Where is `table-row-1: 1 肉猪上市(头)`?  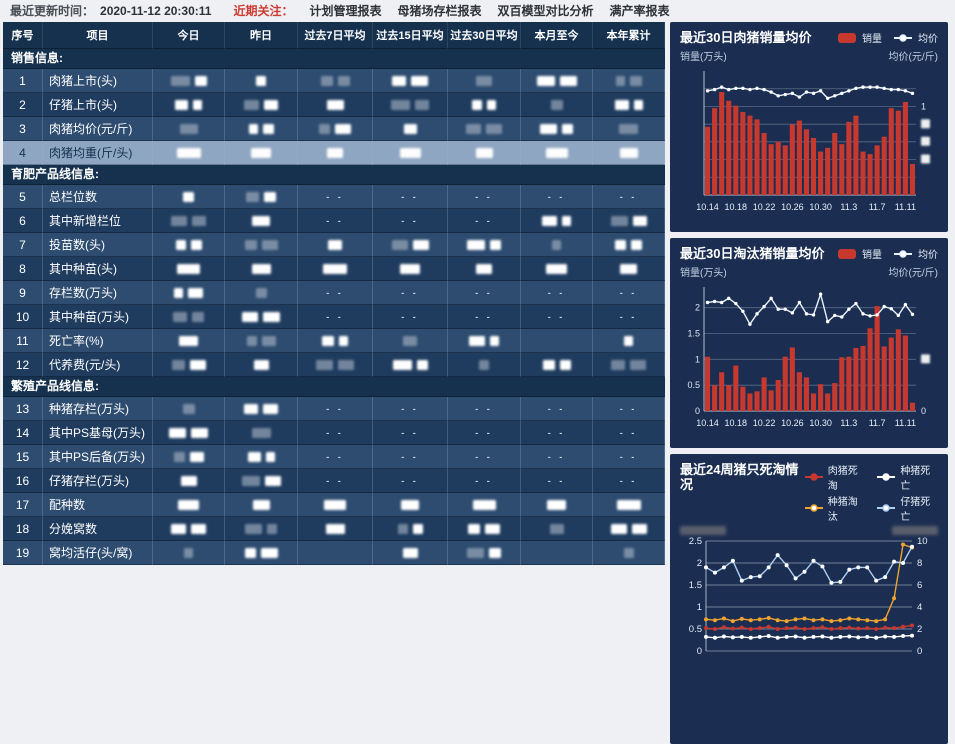 table-row-1: 1 肉猪上市(头) is located at coordinates (334, 81).